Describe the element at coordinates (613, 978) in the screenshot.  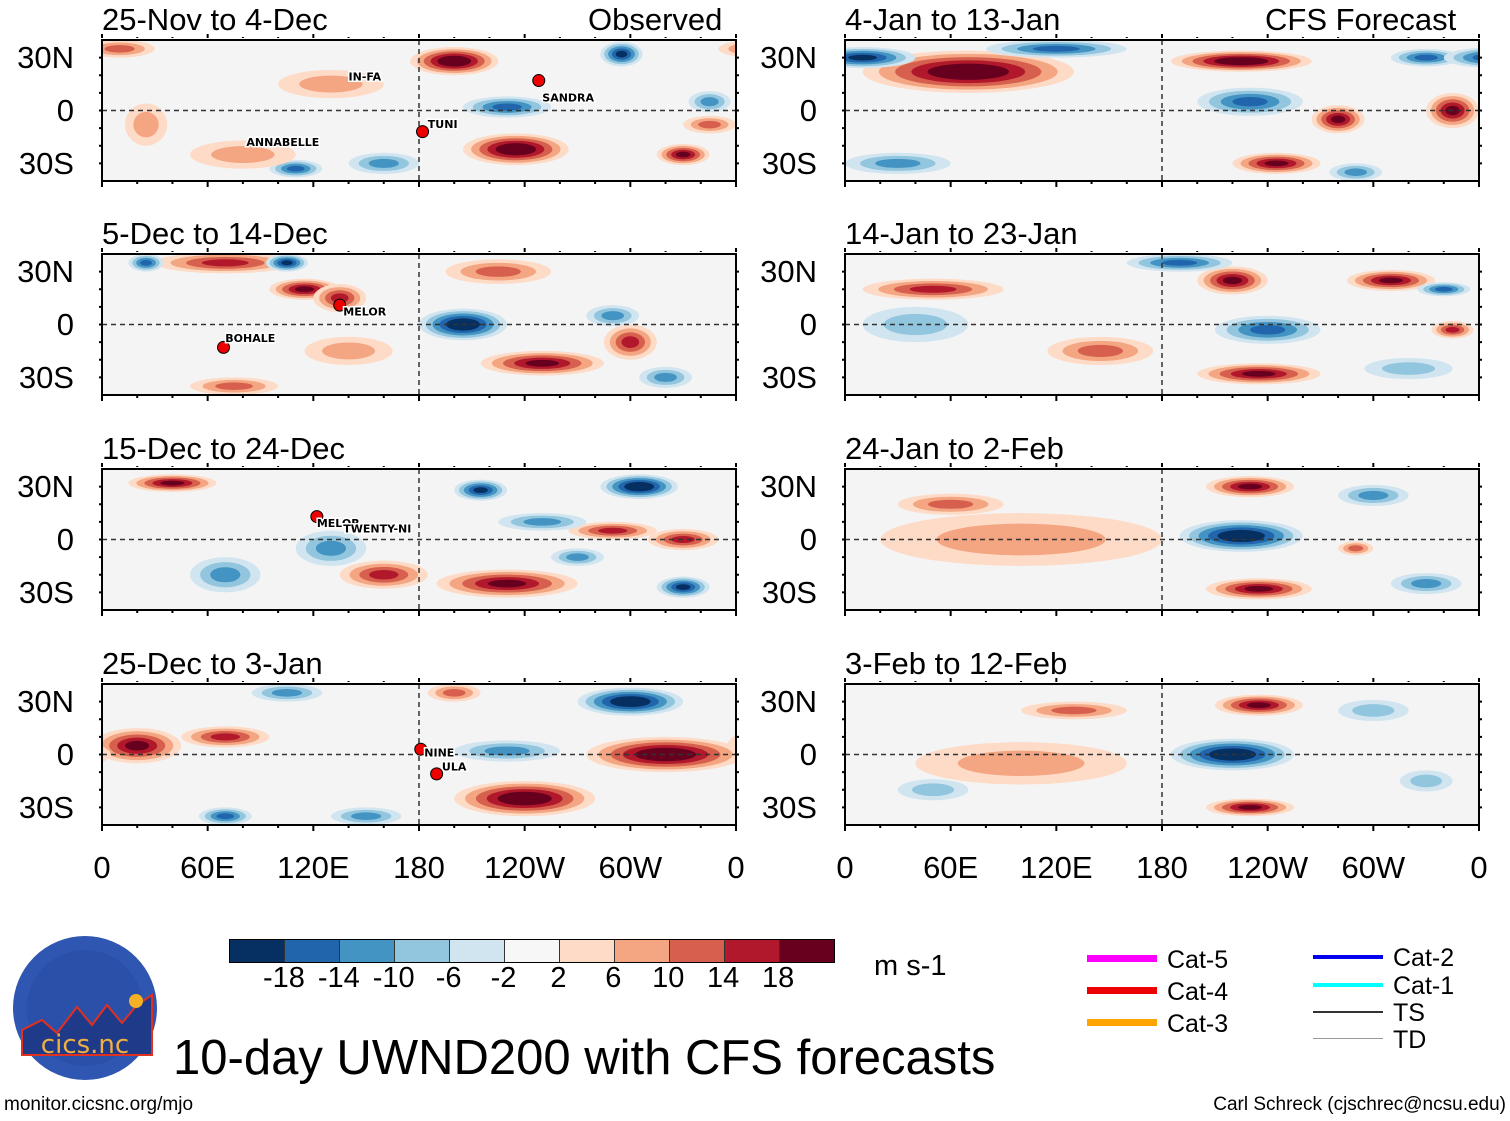
I see `colorbar-label: 6` at that location.